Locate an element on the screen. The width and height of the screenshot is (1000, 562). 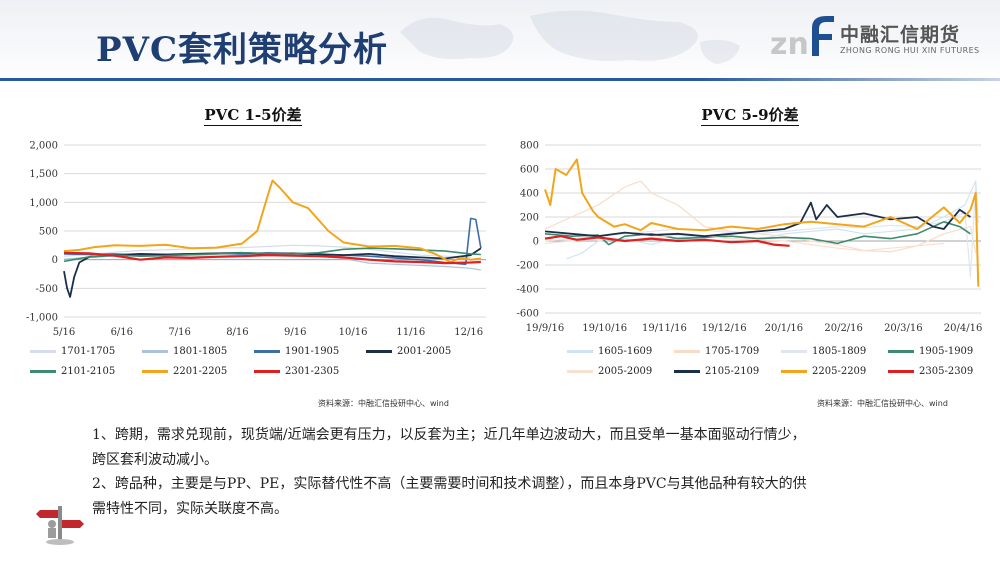
legend-item: 1705-1709 is located at coordinates (716, 351).